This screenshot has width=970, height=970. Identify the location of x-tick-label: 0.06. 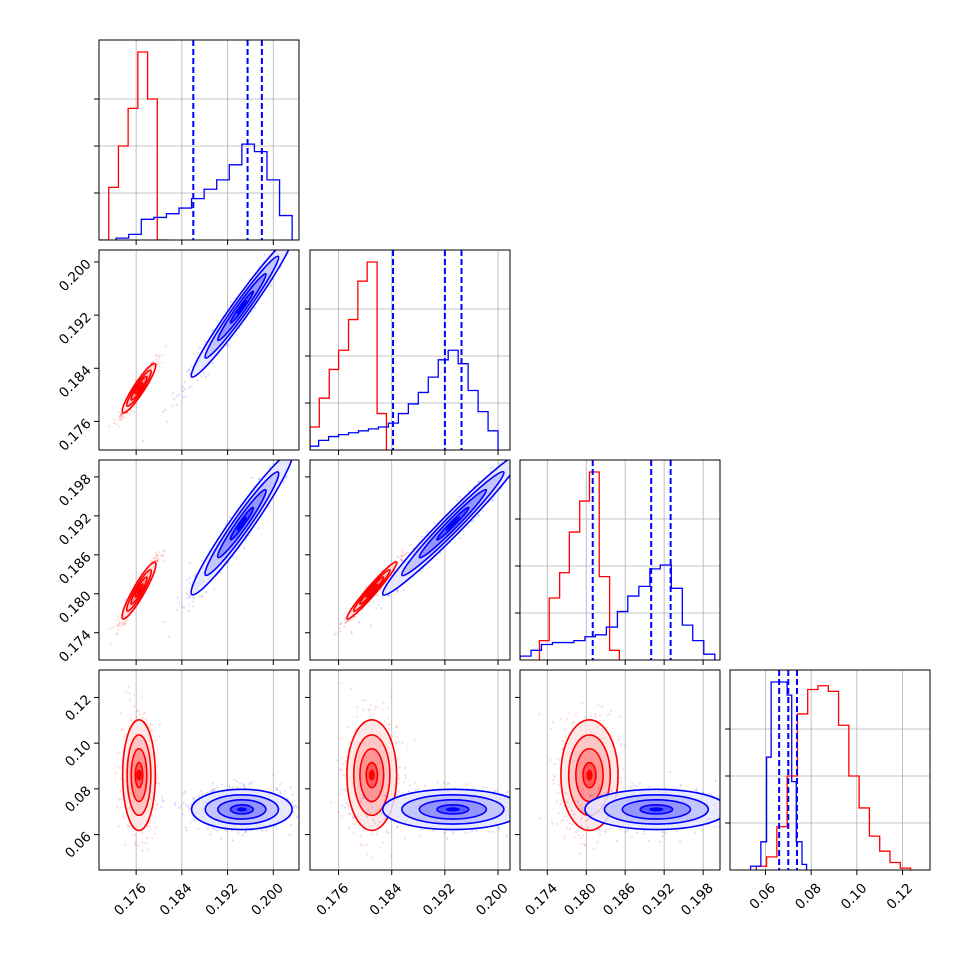
(762, 896).